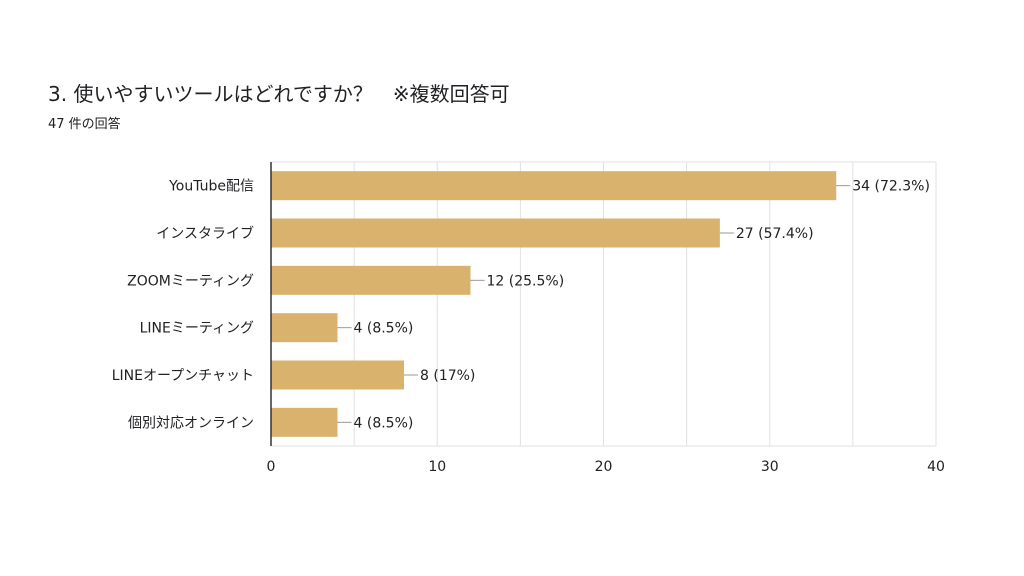 Image resolution: width=1024 pixels, height=576 pixels. Describe the element at coordinates (190, 281) in the screenshot. I see `category-label: ZOOMミーティング` at that location.